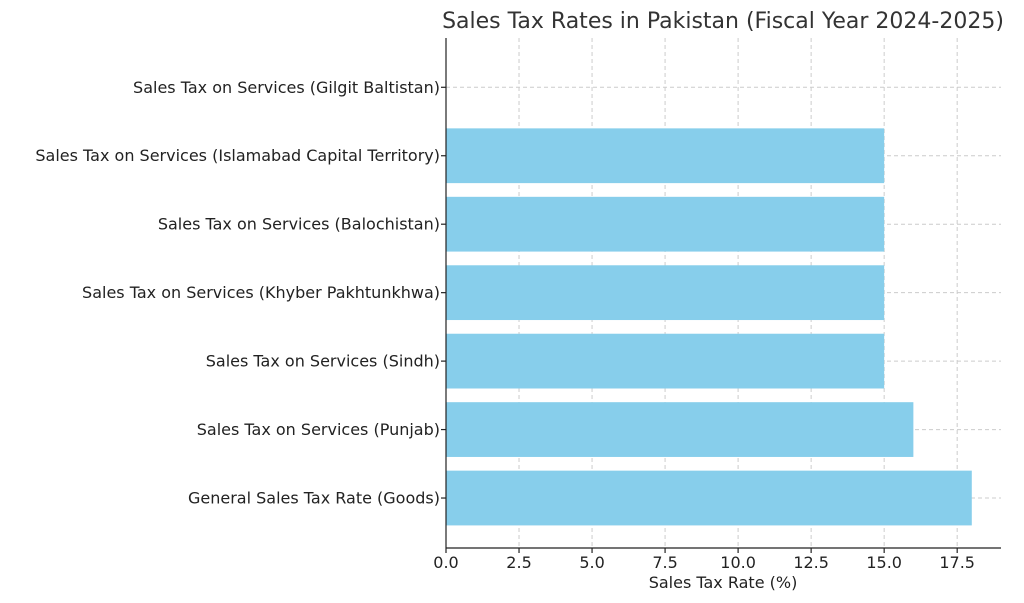  I want to click on x-tick-label: 15.0, so click(884, 562).